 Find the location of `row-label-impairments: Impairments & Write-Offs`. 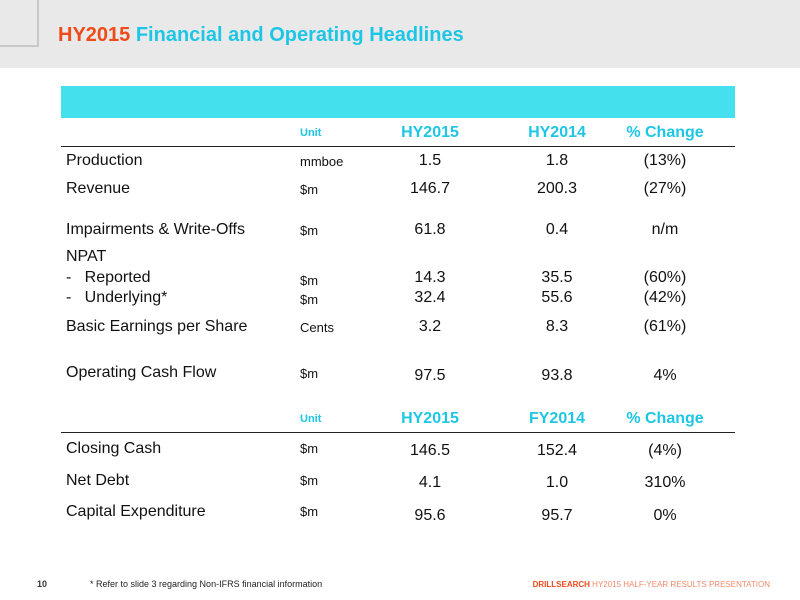

row-label-impairments: Impairments & Write-Offs is located at coordinates (155, 229).